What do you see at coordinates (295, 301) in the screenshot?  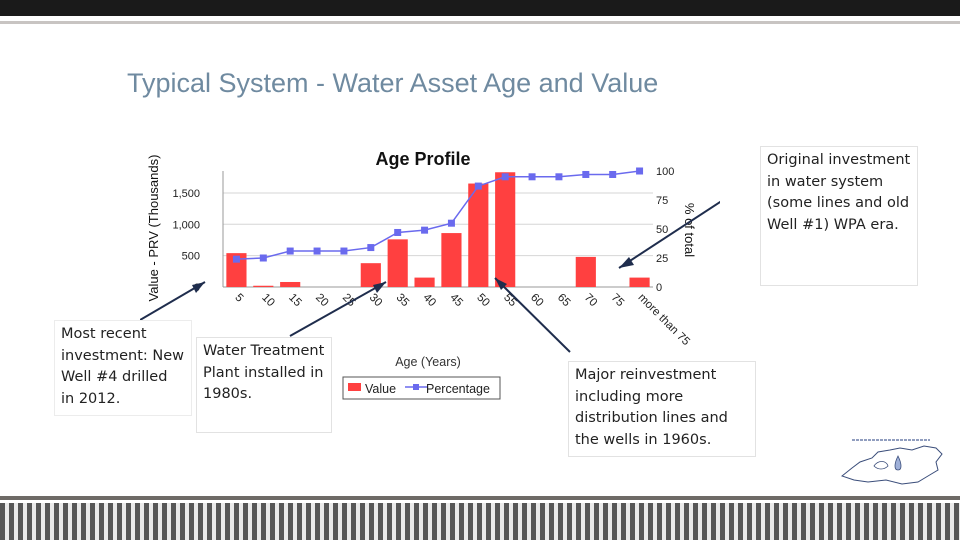 I see `x-tick-label: 15` at bounding box center [295, 301].